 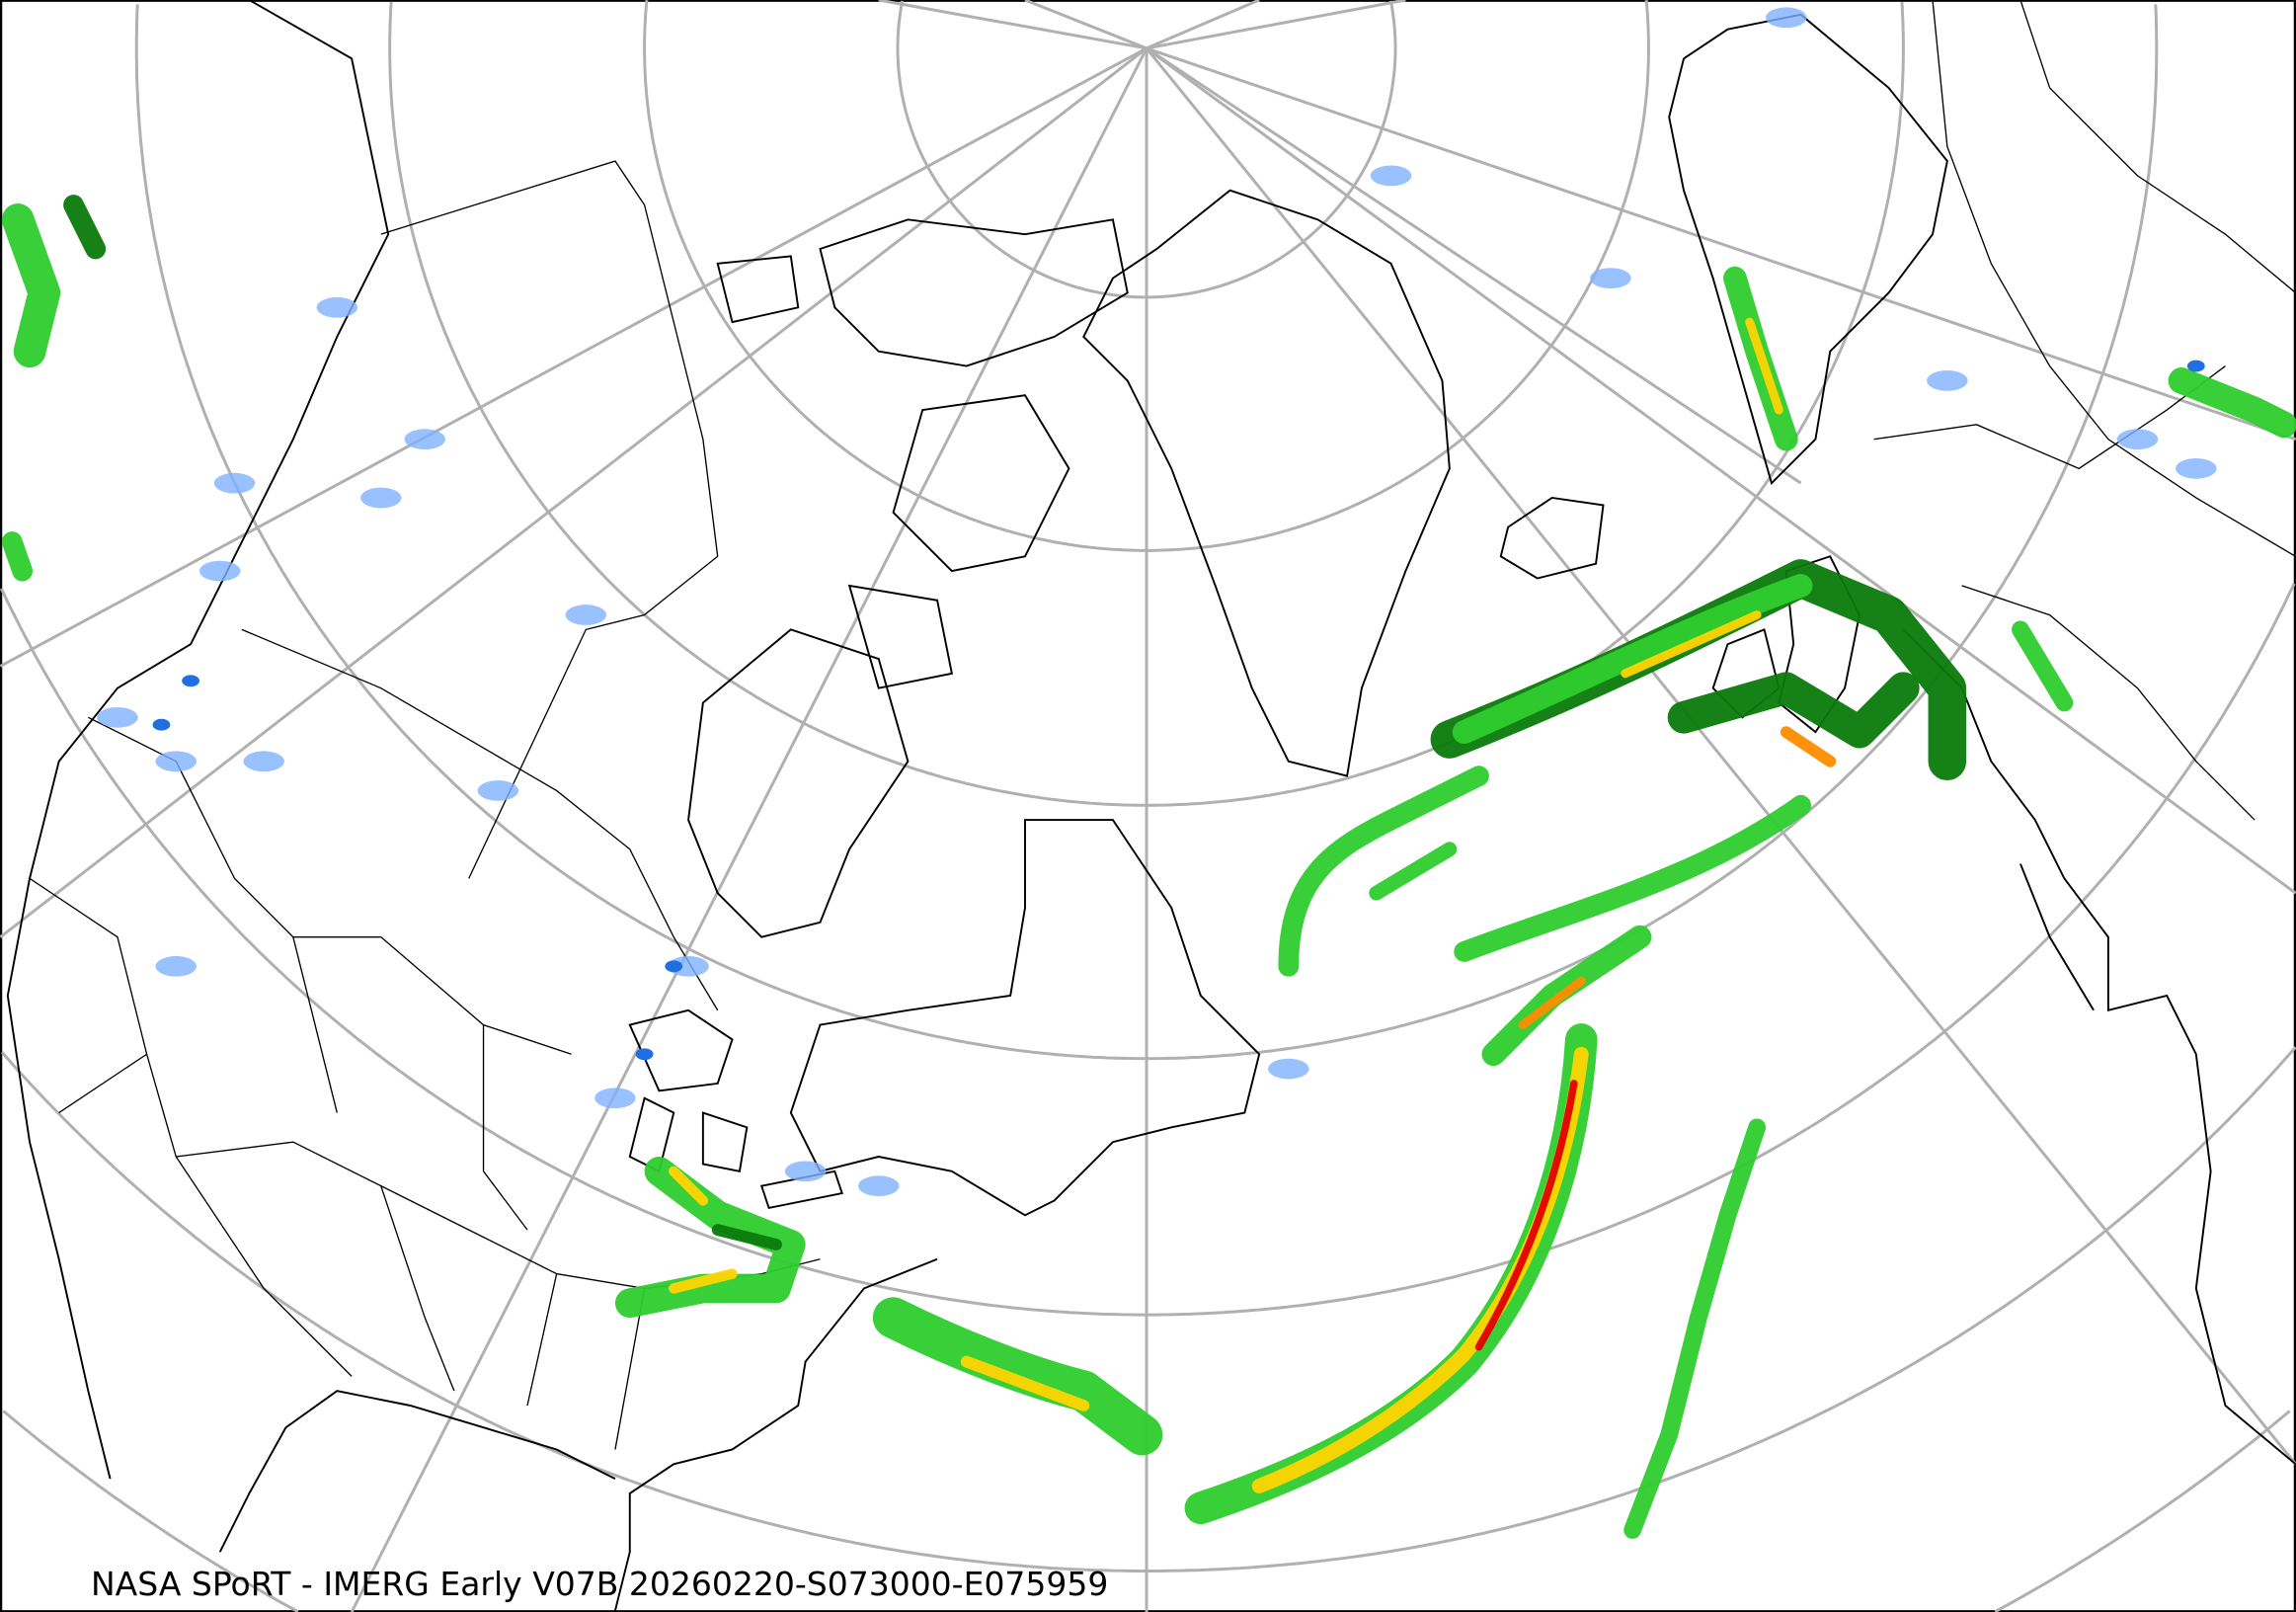 I want to click on precip-core-north-atlantic-south, so click(x=1809, y=746).